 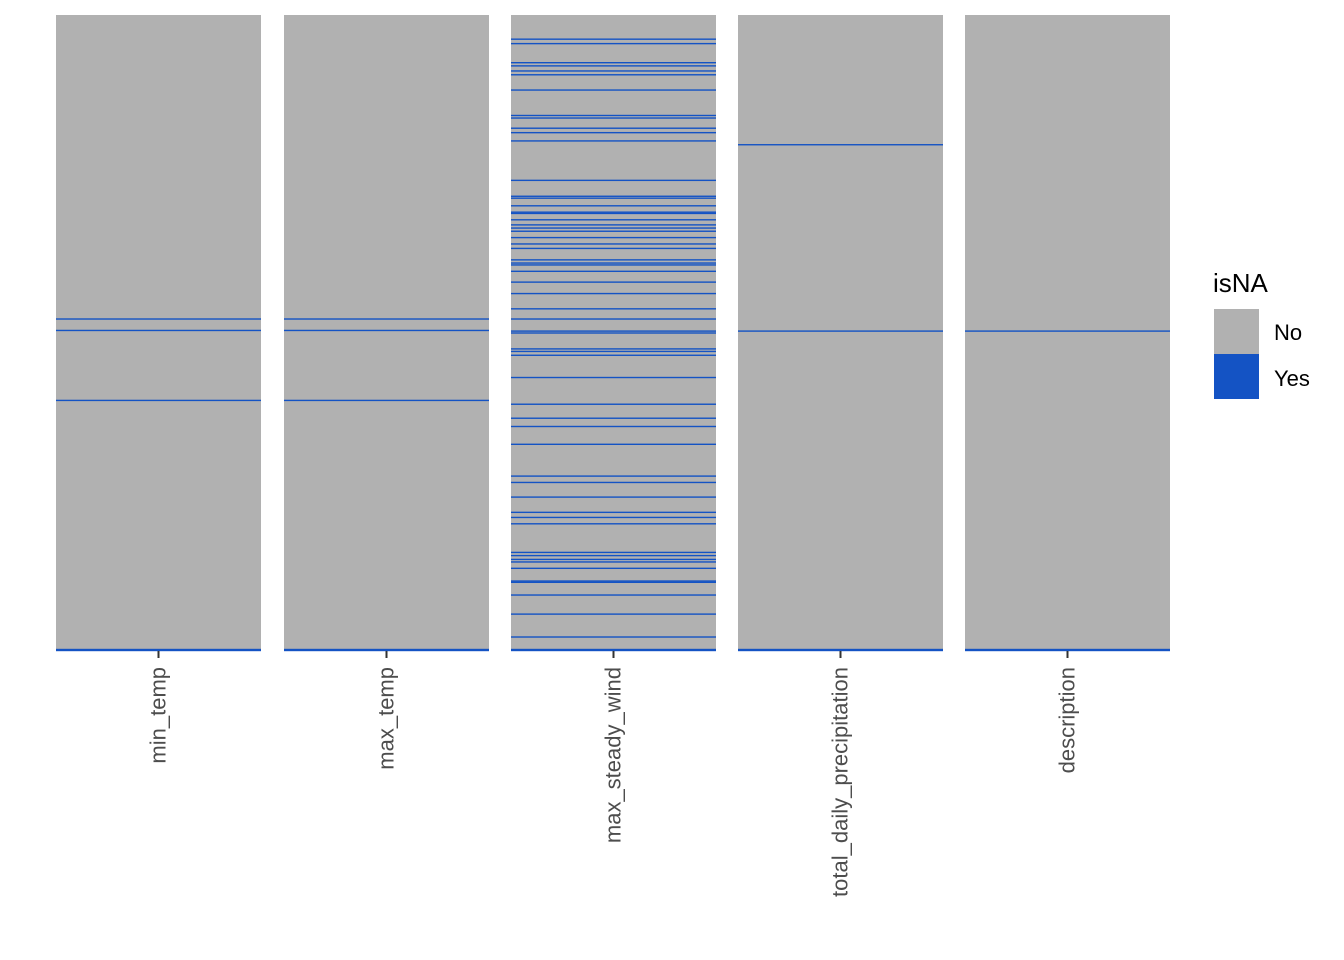 I want to click on legend-key-no, so click(x=1236, y=331).